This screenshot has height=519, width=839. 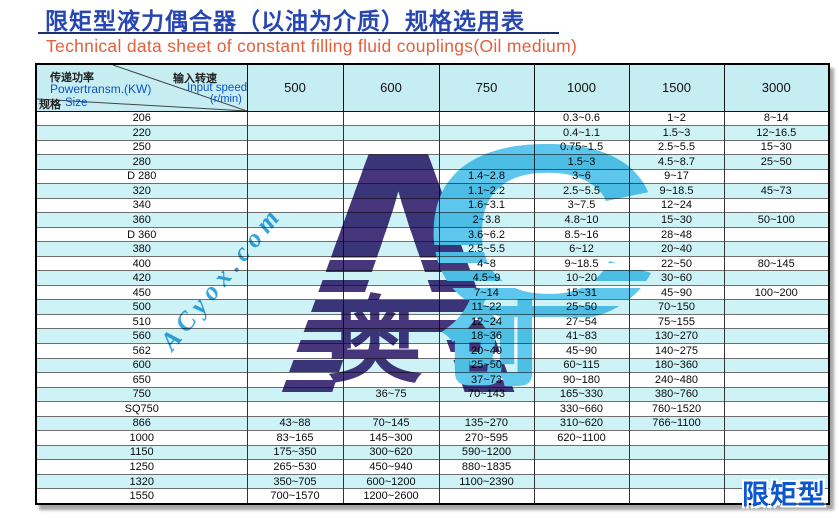 What do you see at coordinates (432, 278) in the screenshot?
I see `table-row: 420 4.5~9 10~20 30~60` at bounding box center [432, 278].